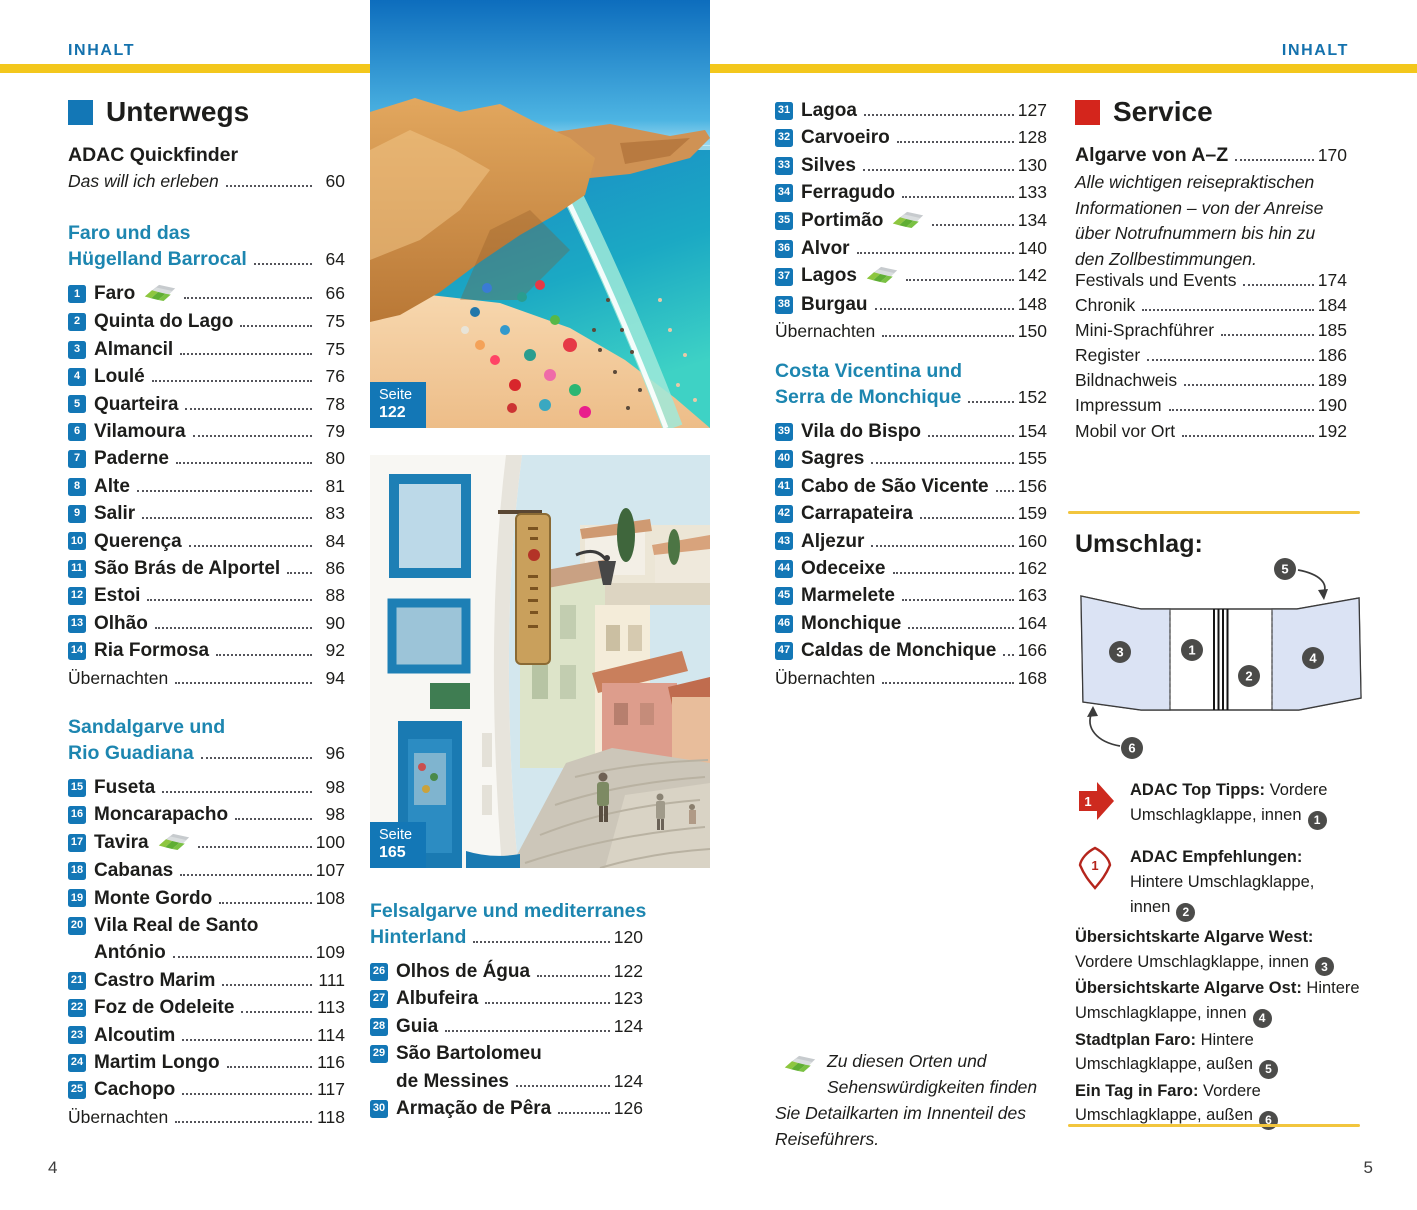  Describe the element at coordinates (1268, 1069) in the screenshot. I see `circled-number: 5` at that location.